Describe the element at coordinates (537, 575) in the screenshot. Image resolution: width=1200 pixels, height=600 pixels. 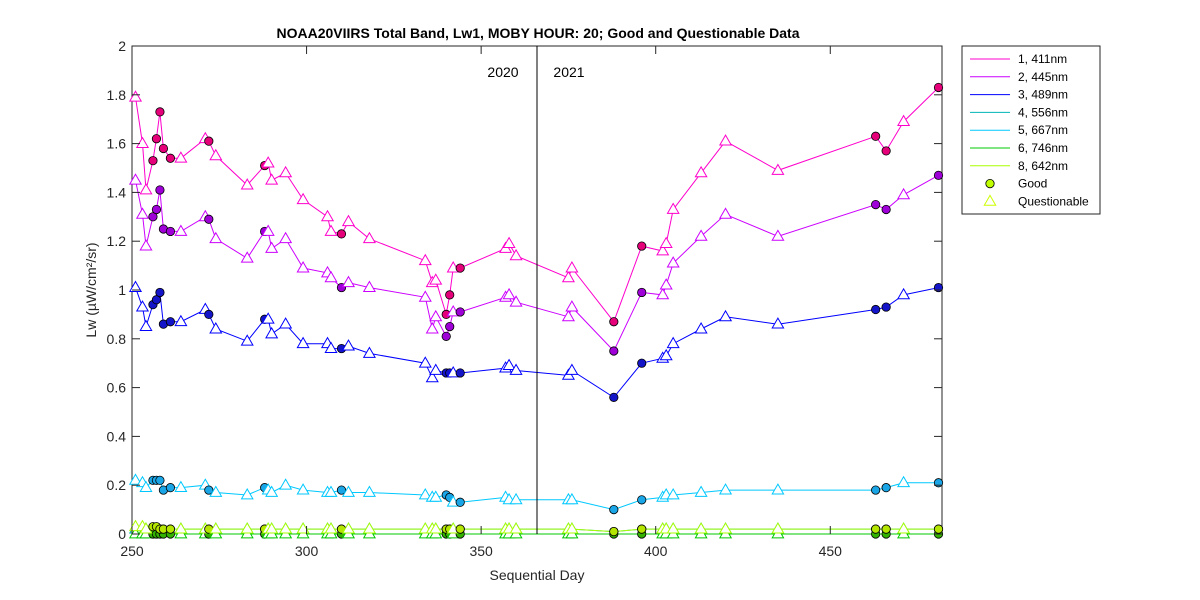
I see `x-axis-label: Sequential Day` at that location.